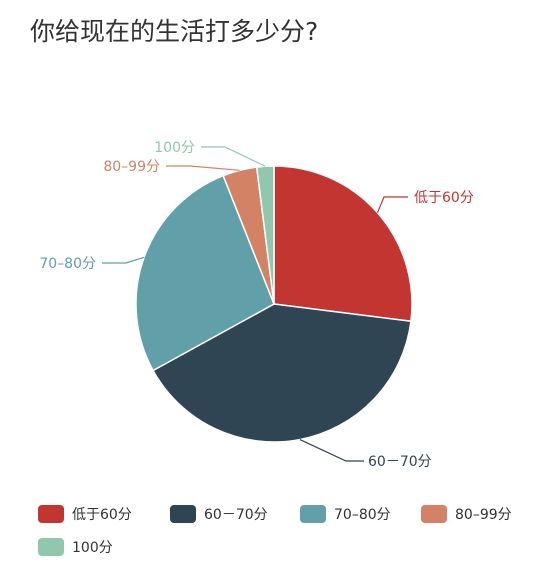 The width and height of the screenshot is (550, 568). Describe the element at coordinates (362, 515) in the screenshot. I see `legend-label: 70–80分` at that location.